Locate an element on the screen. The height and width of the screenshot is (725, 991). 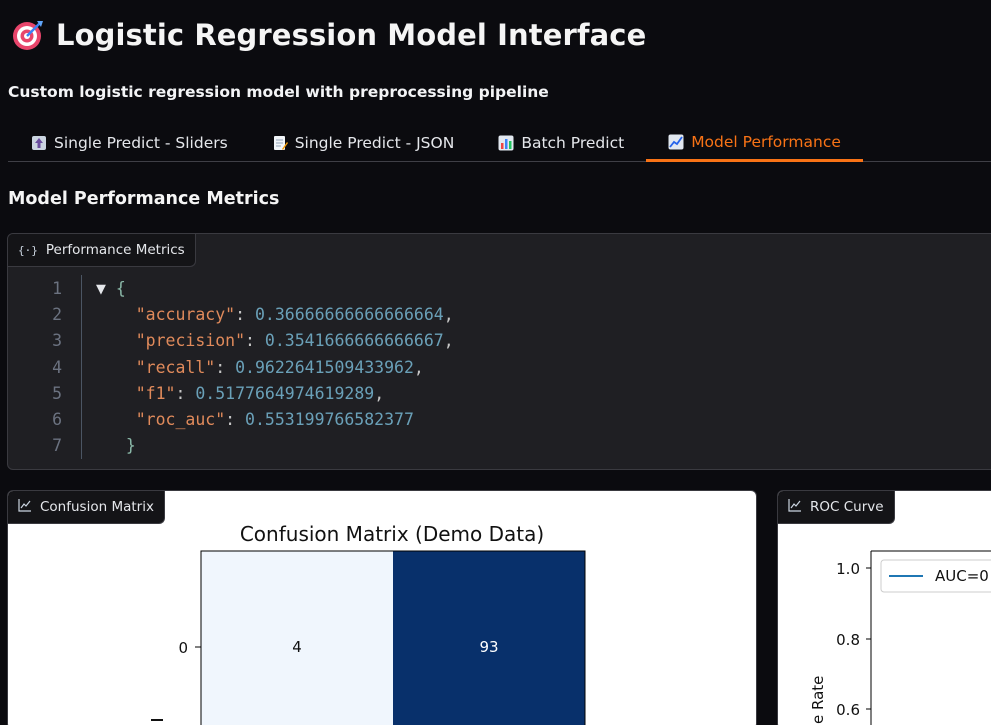
legend-label: AUC=0 is located at coordinates (962, 576).